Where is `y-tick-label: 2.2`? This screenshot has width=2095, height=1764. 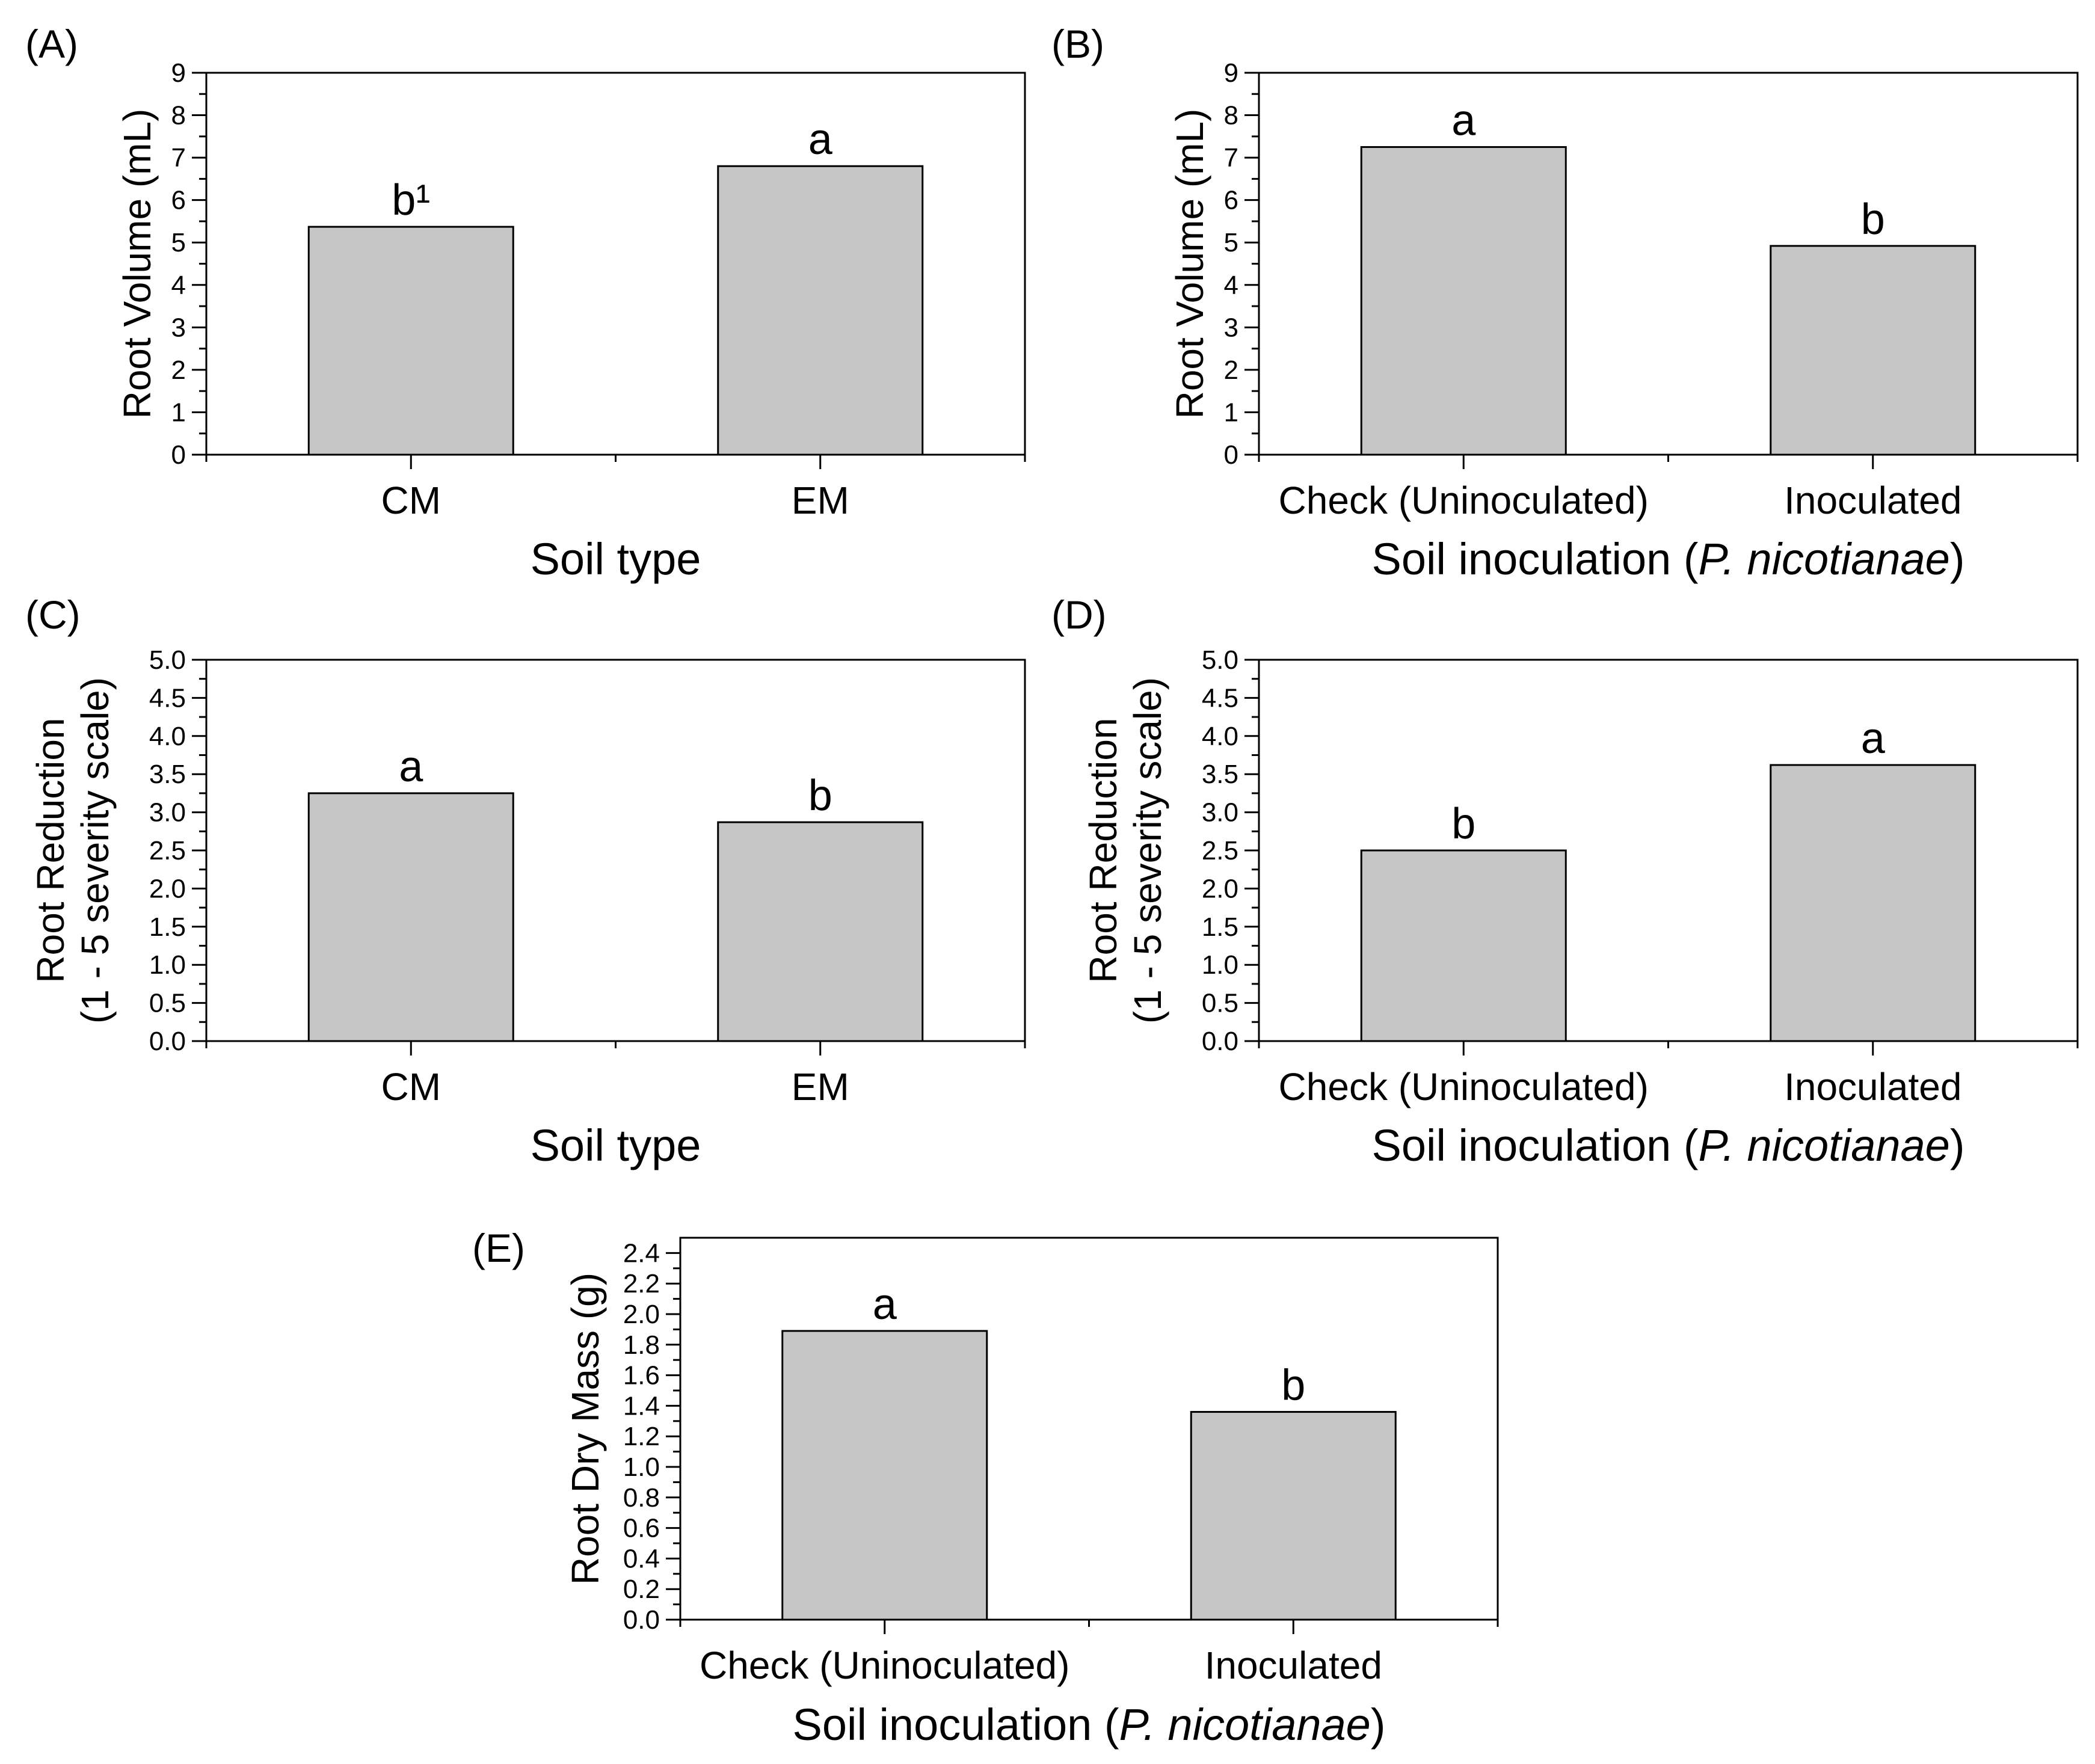
y-tick-label: 2.2 is located at coordinates (641, 1284).